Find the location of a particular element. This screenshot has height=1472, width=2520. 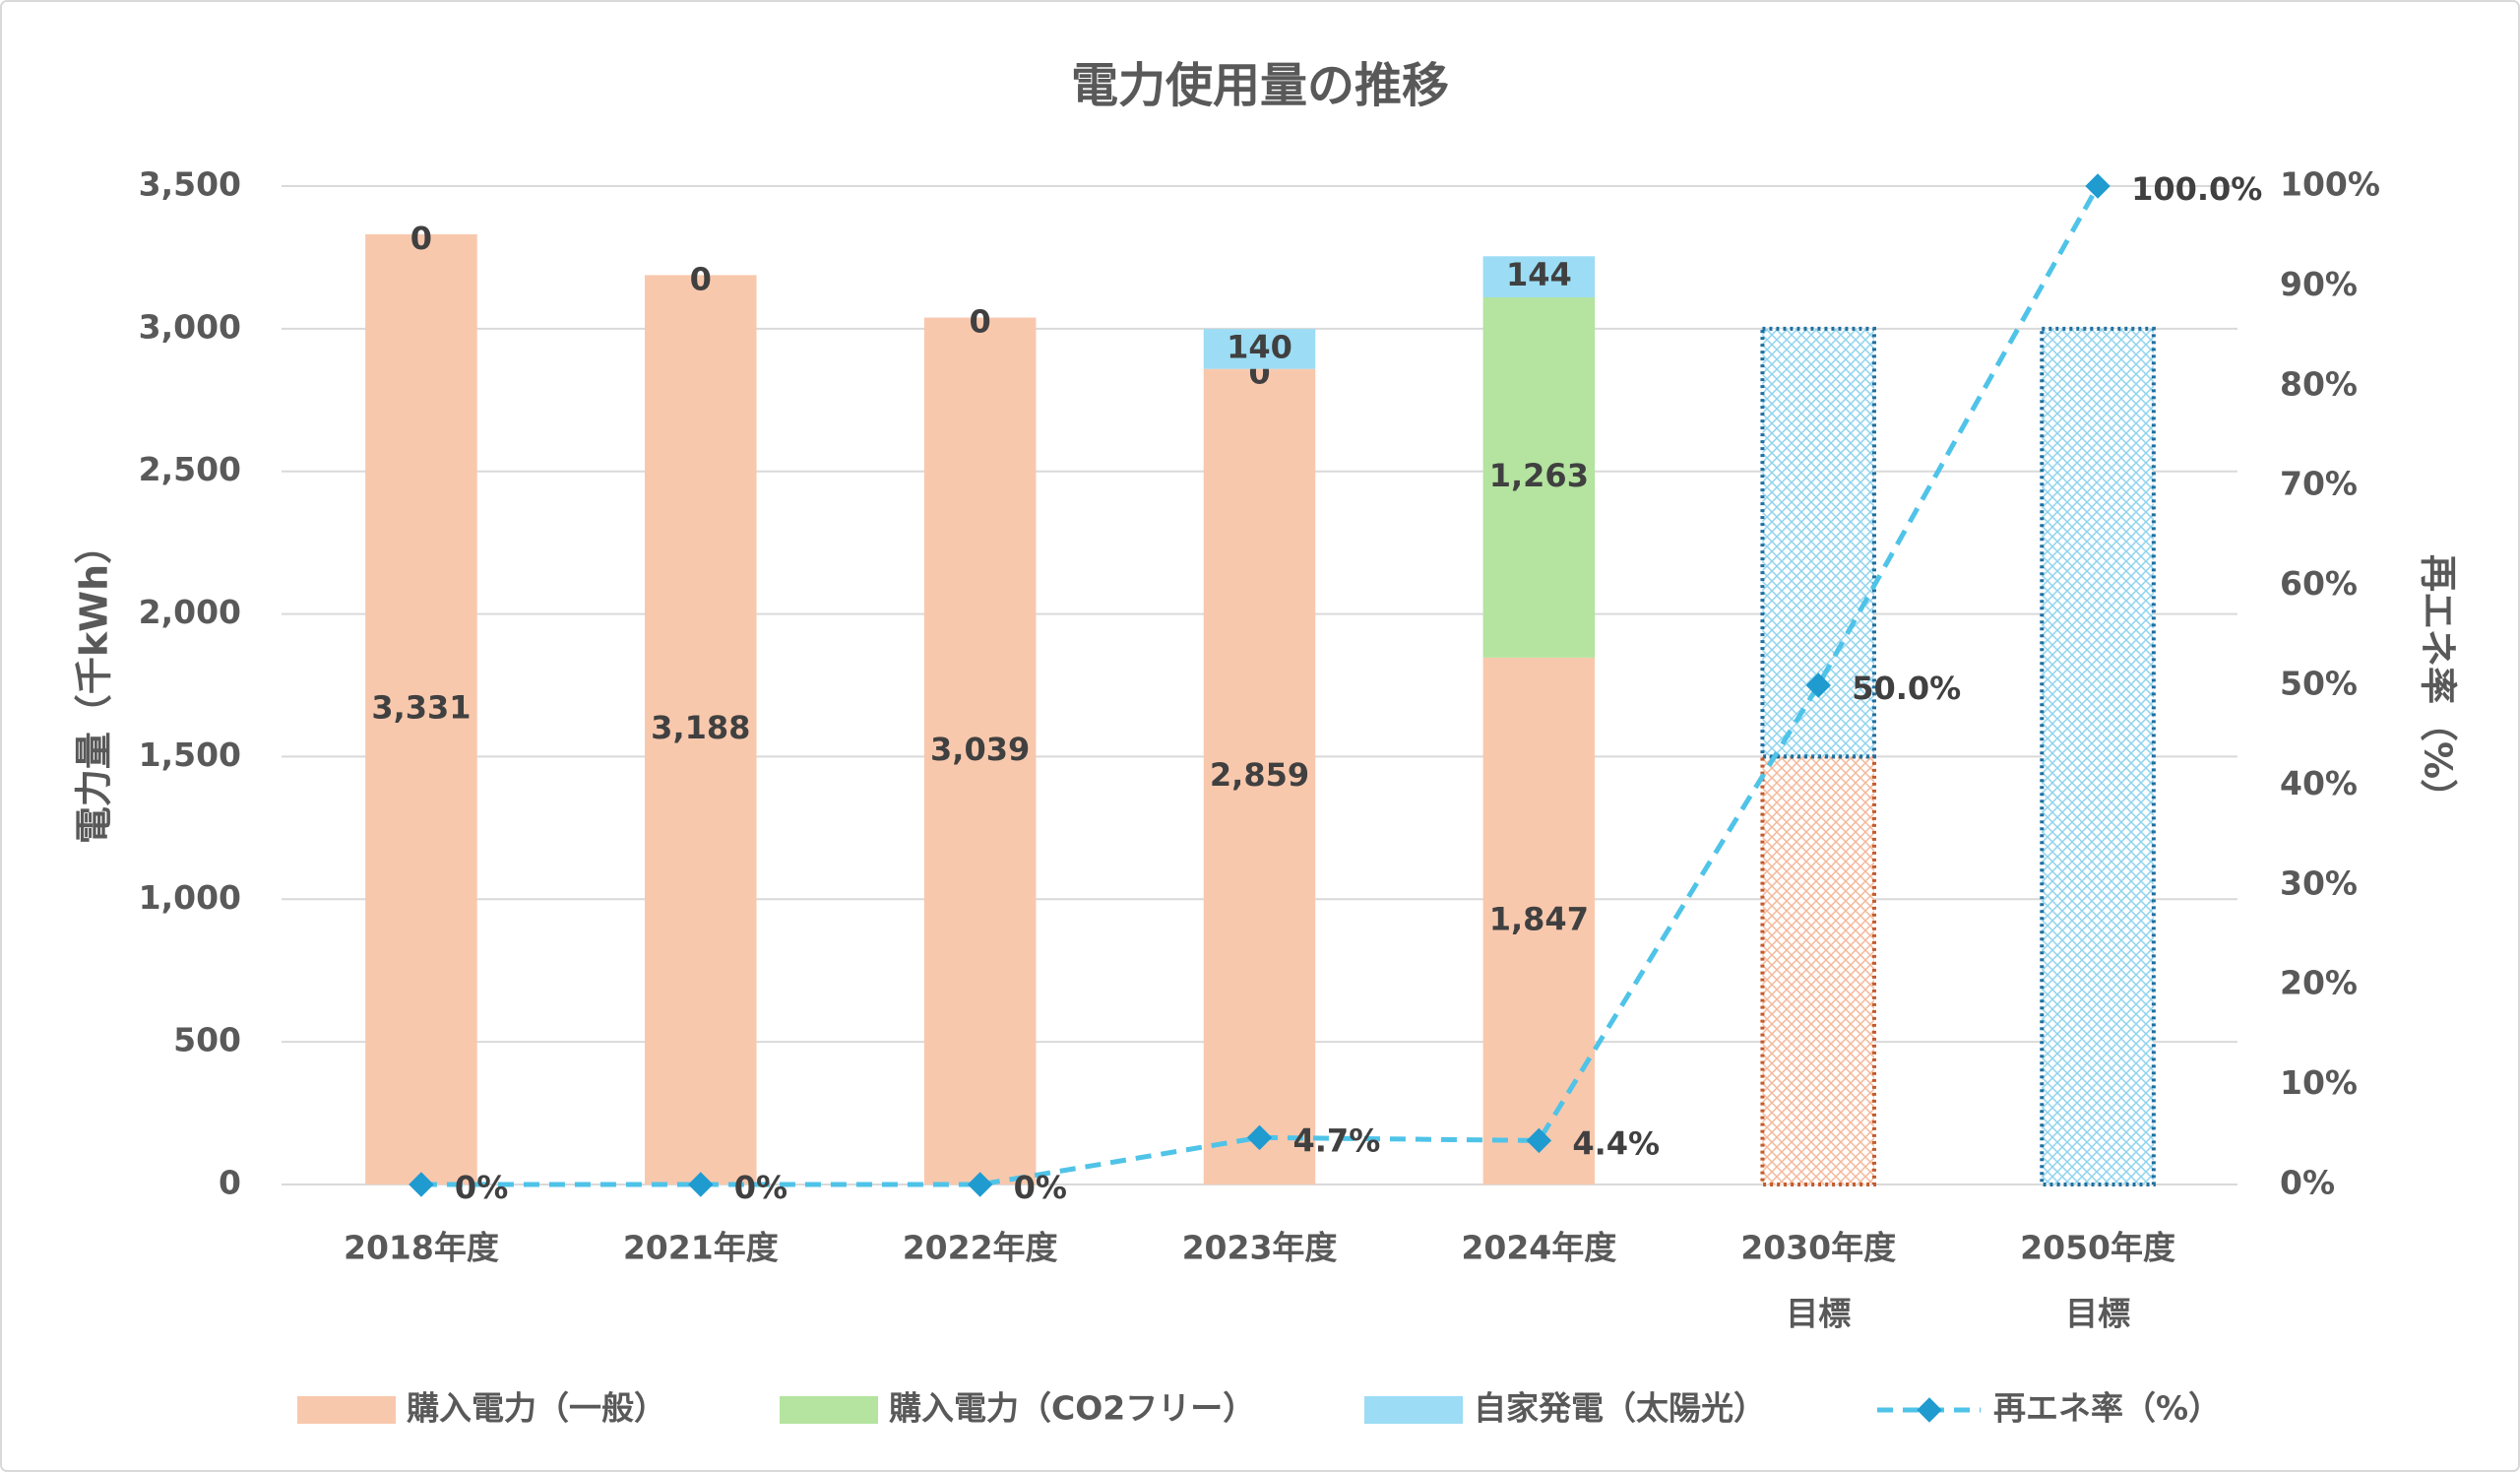

data-label: 100.0% is located at coordinates (2196, 189).